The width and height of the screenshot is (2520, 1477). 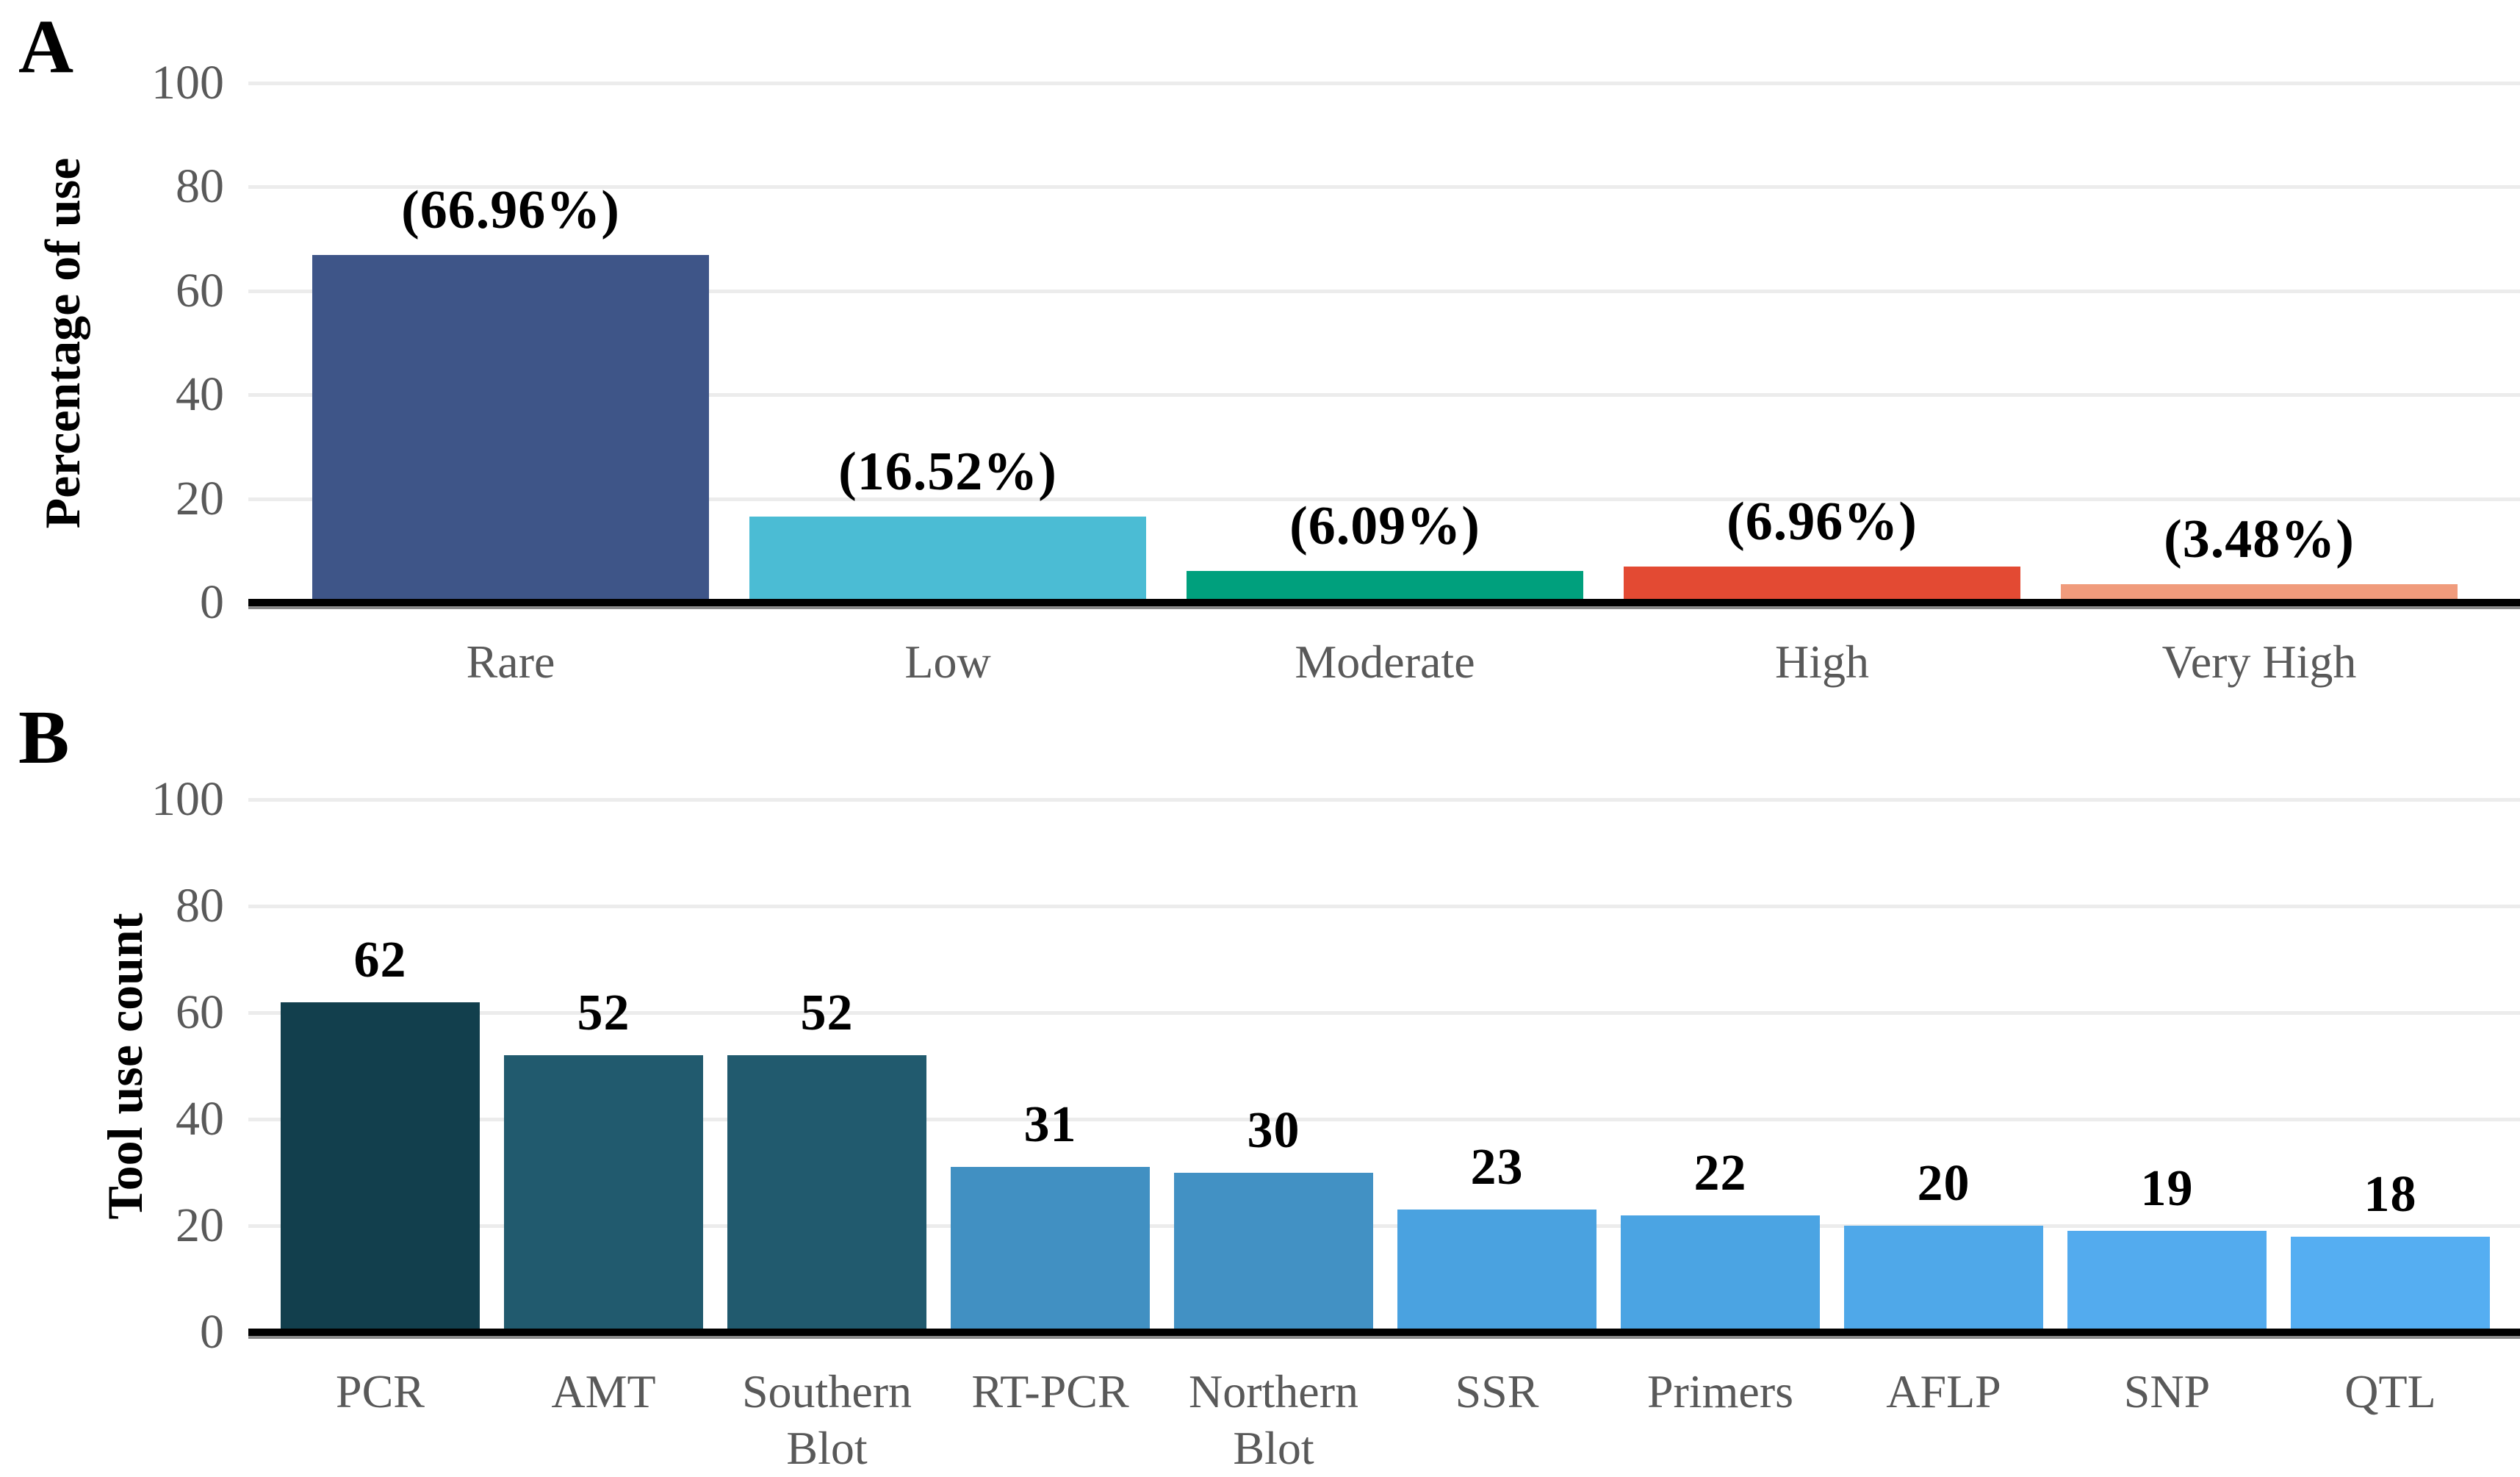 I want to click on bar-ssr, so click(x=1497, y=1271).